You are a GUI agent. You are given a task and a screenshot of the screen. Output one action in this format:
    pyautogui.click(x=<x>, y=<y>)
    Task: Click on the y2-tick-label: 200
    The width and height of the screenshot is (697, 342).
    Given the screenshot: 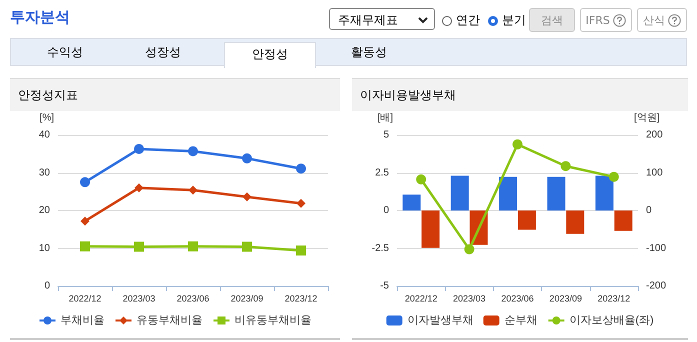 What is the action you would take?
    pyautogui.click(x=655, y=135)
    